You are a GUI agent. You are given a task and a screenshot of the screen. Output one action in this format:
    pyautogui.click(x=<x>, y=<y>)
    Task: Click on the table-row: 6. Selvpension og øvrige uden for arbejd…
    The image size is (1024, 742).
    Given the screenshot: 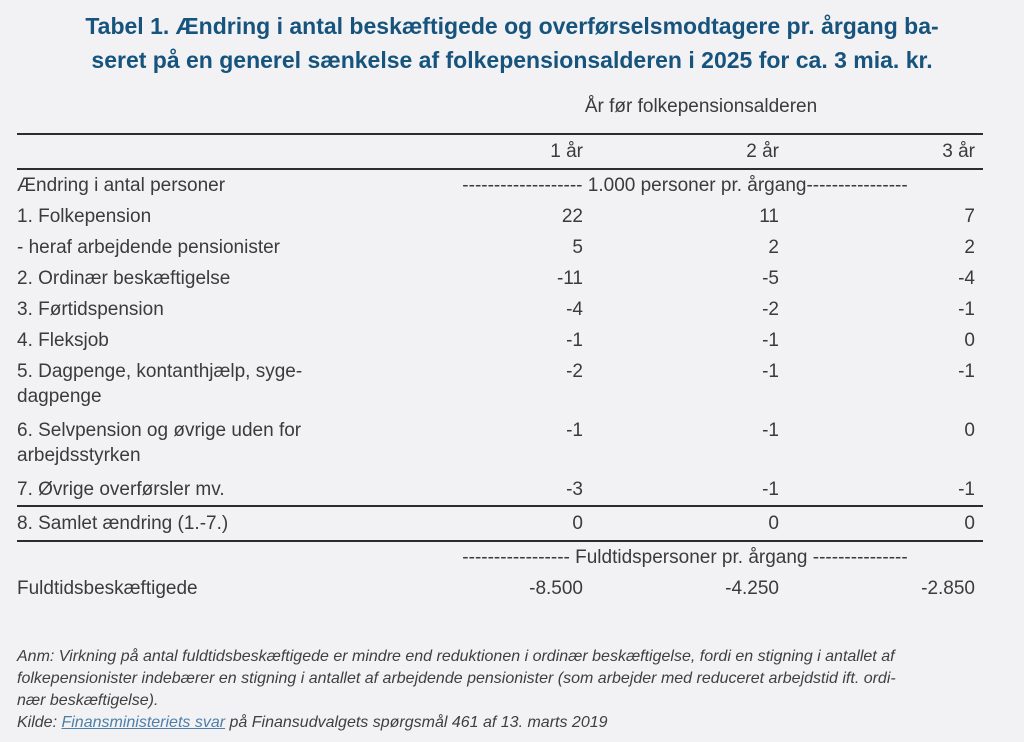 What is the action you would take?
    pyautogui.click(x=500, y=444)
    